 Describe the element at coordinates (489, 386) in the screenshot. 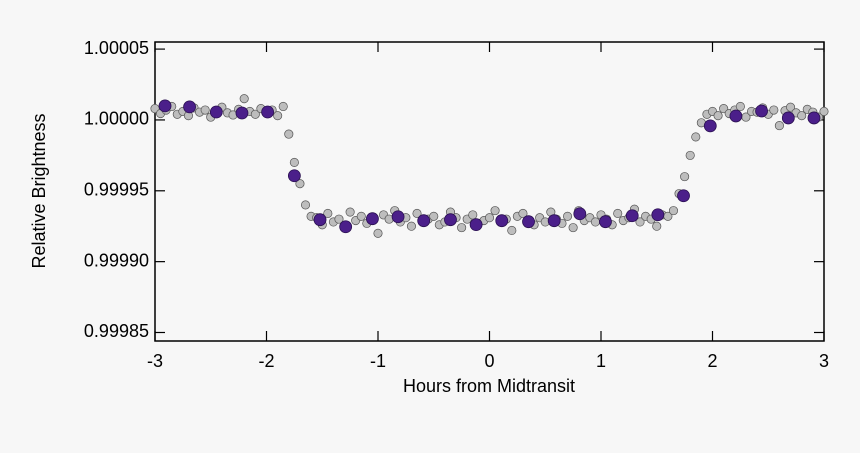

I see `x-axis-label: Hours from Midtransit` at that location.